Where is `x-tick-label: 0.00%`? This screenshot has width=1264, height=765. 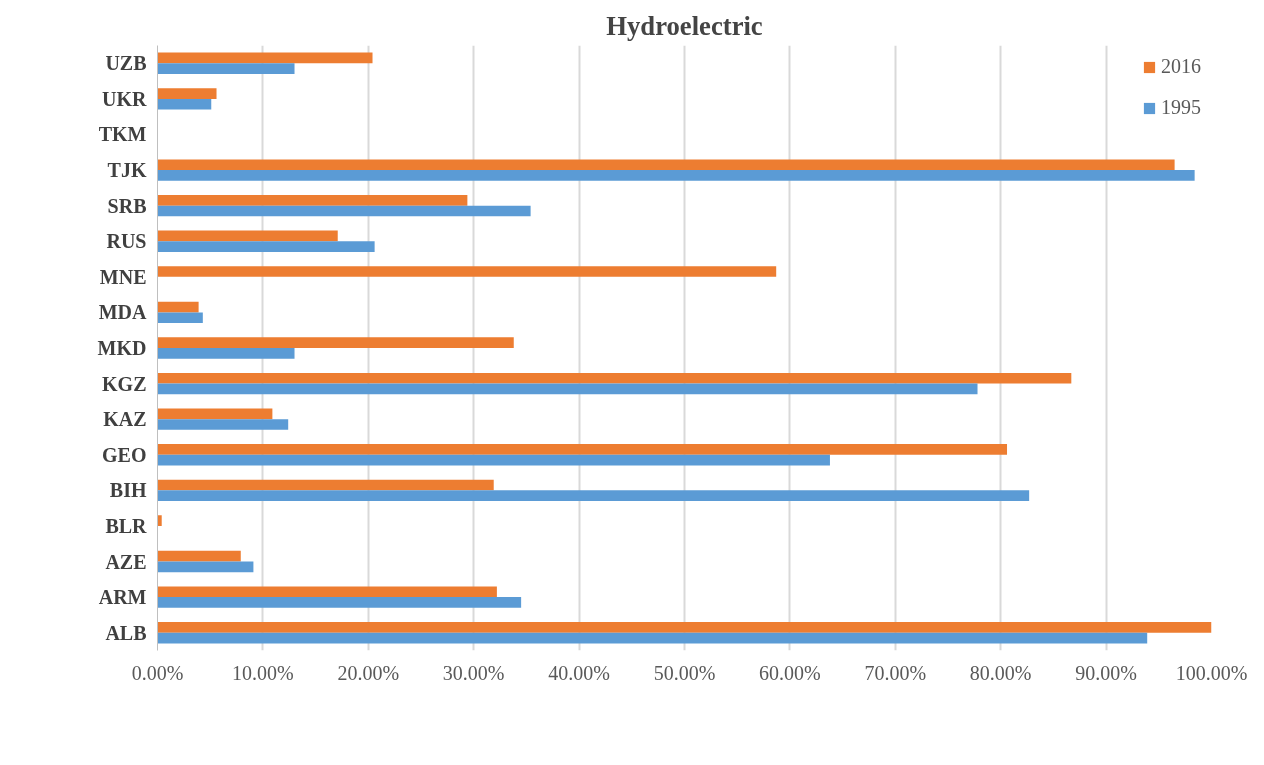 x-tick-label: 0.00% is located at coordinates (157, 672).